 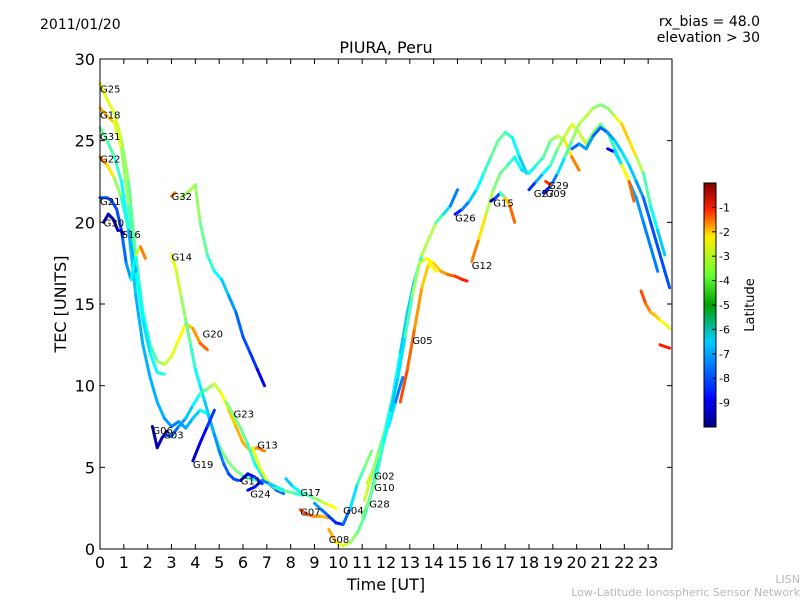 I want to click on series-label-g25: G25, so click(x=110, y=89).